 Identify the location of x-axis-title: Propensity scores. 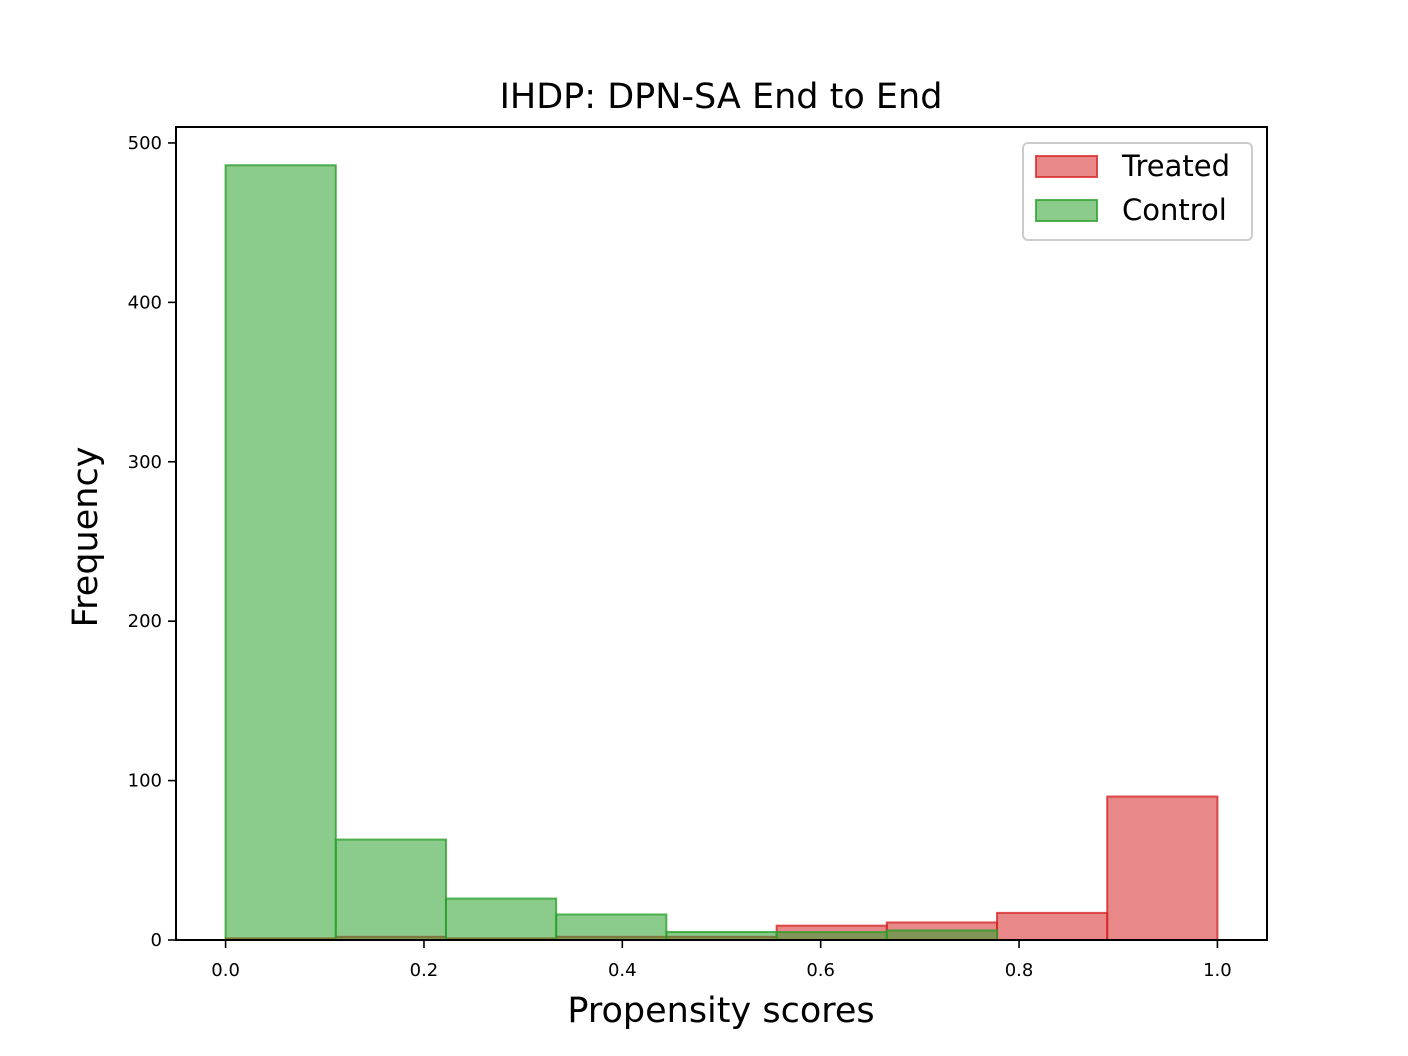
(720, 1011).